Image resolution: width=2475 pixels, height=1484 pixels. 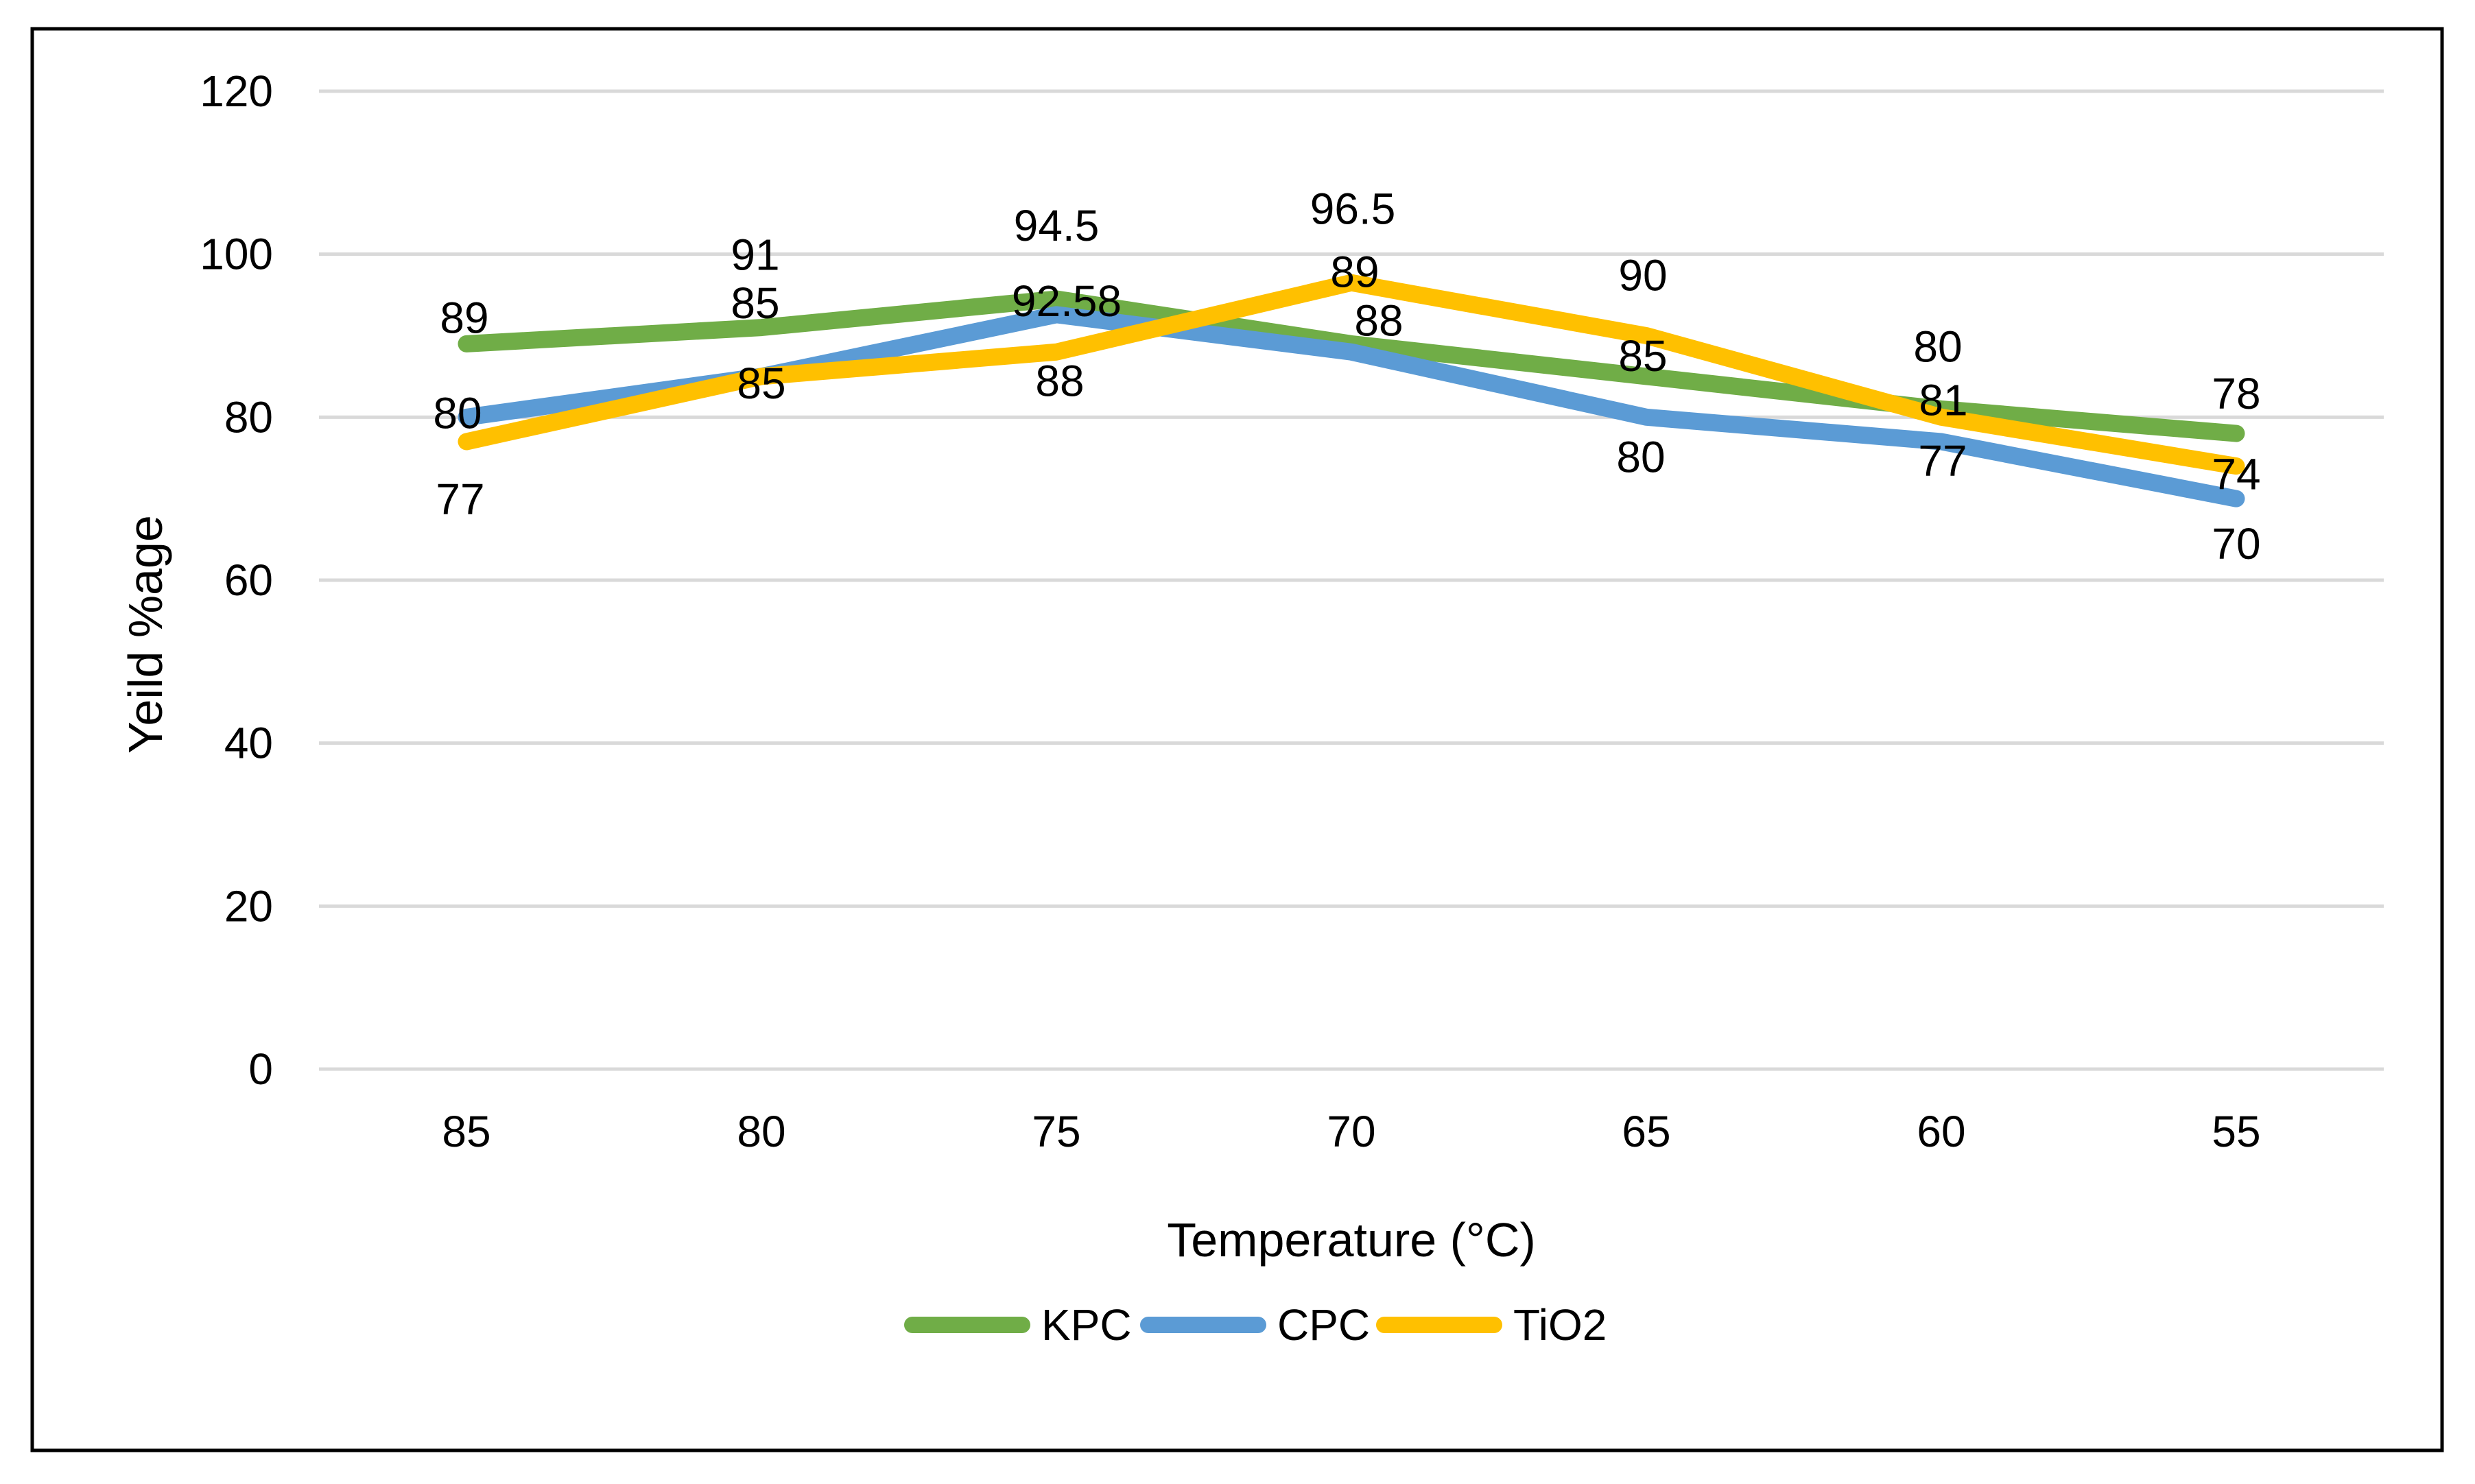 I want to click on data-label-CPC: 85, so click(x=755, y=303).